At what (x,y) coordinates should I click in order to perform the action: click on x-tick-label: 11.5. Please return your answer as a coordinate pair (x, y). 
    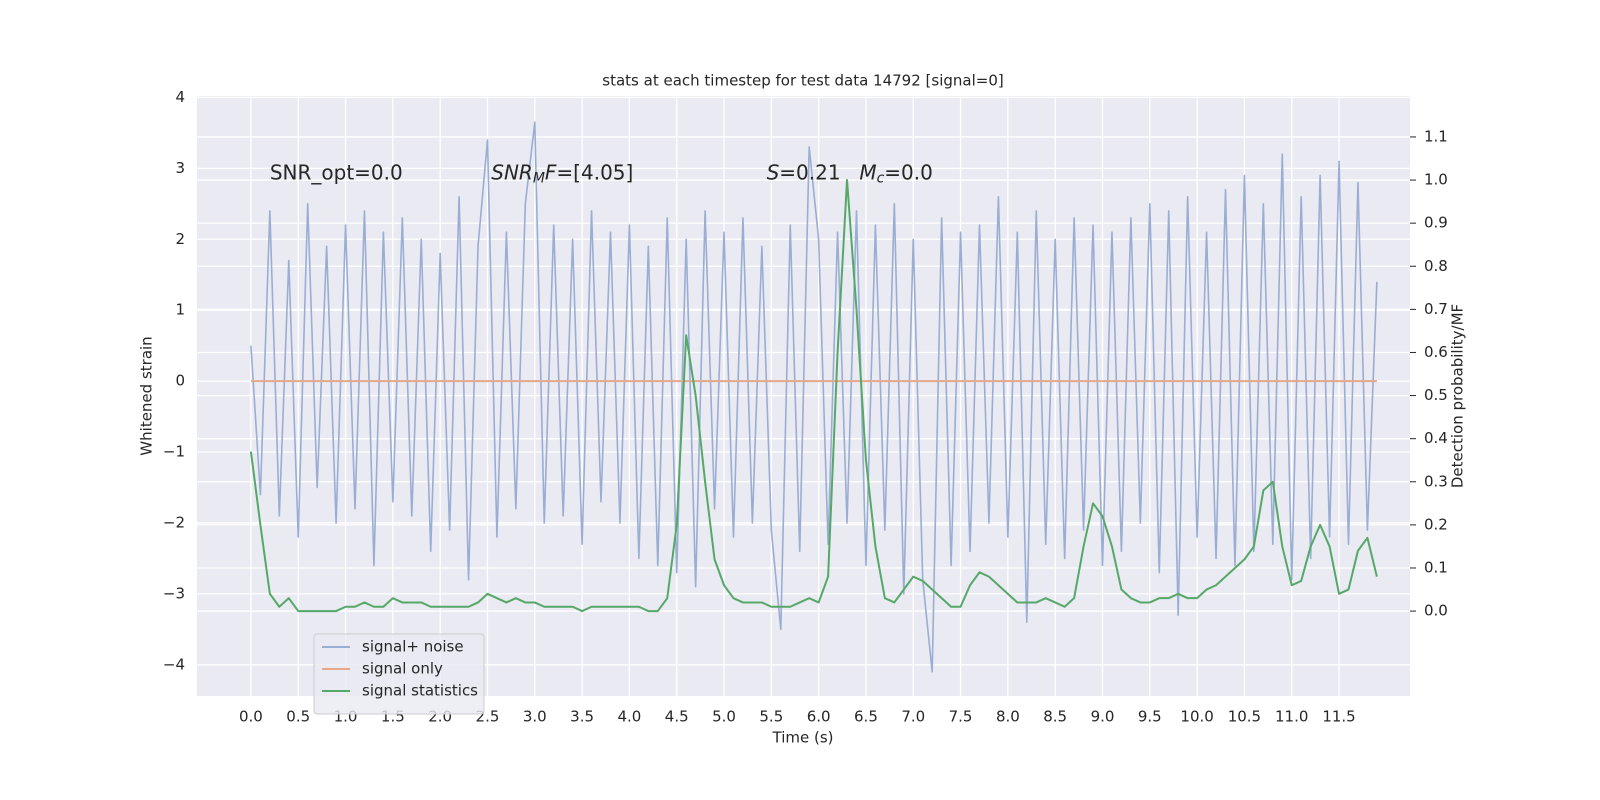
    Looking at the image, I should click on (1338, 717).